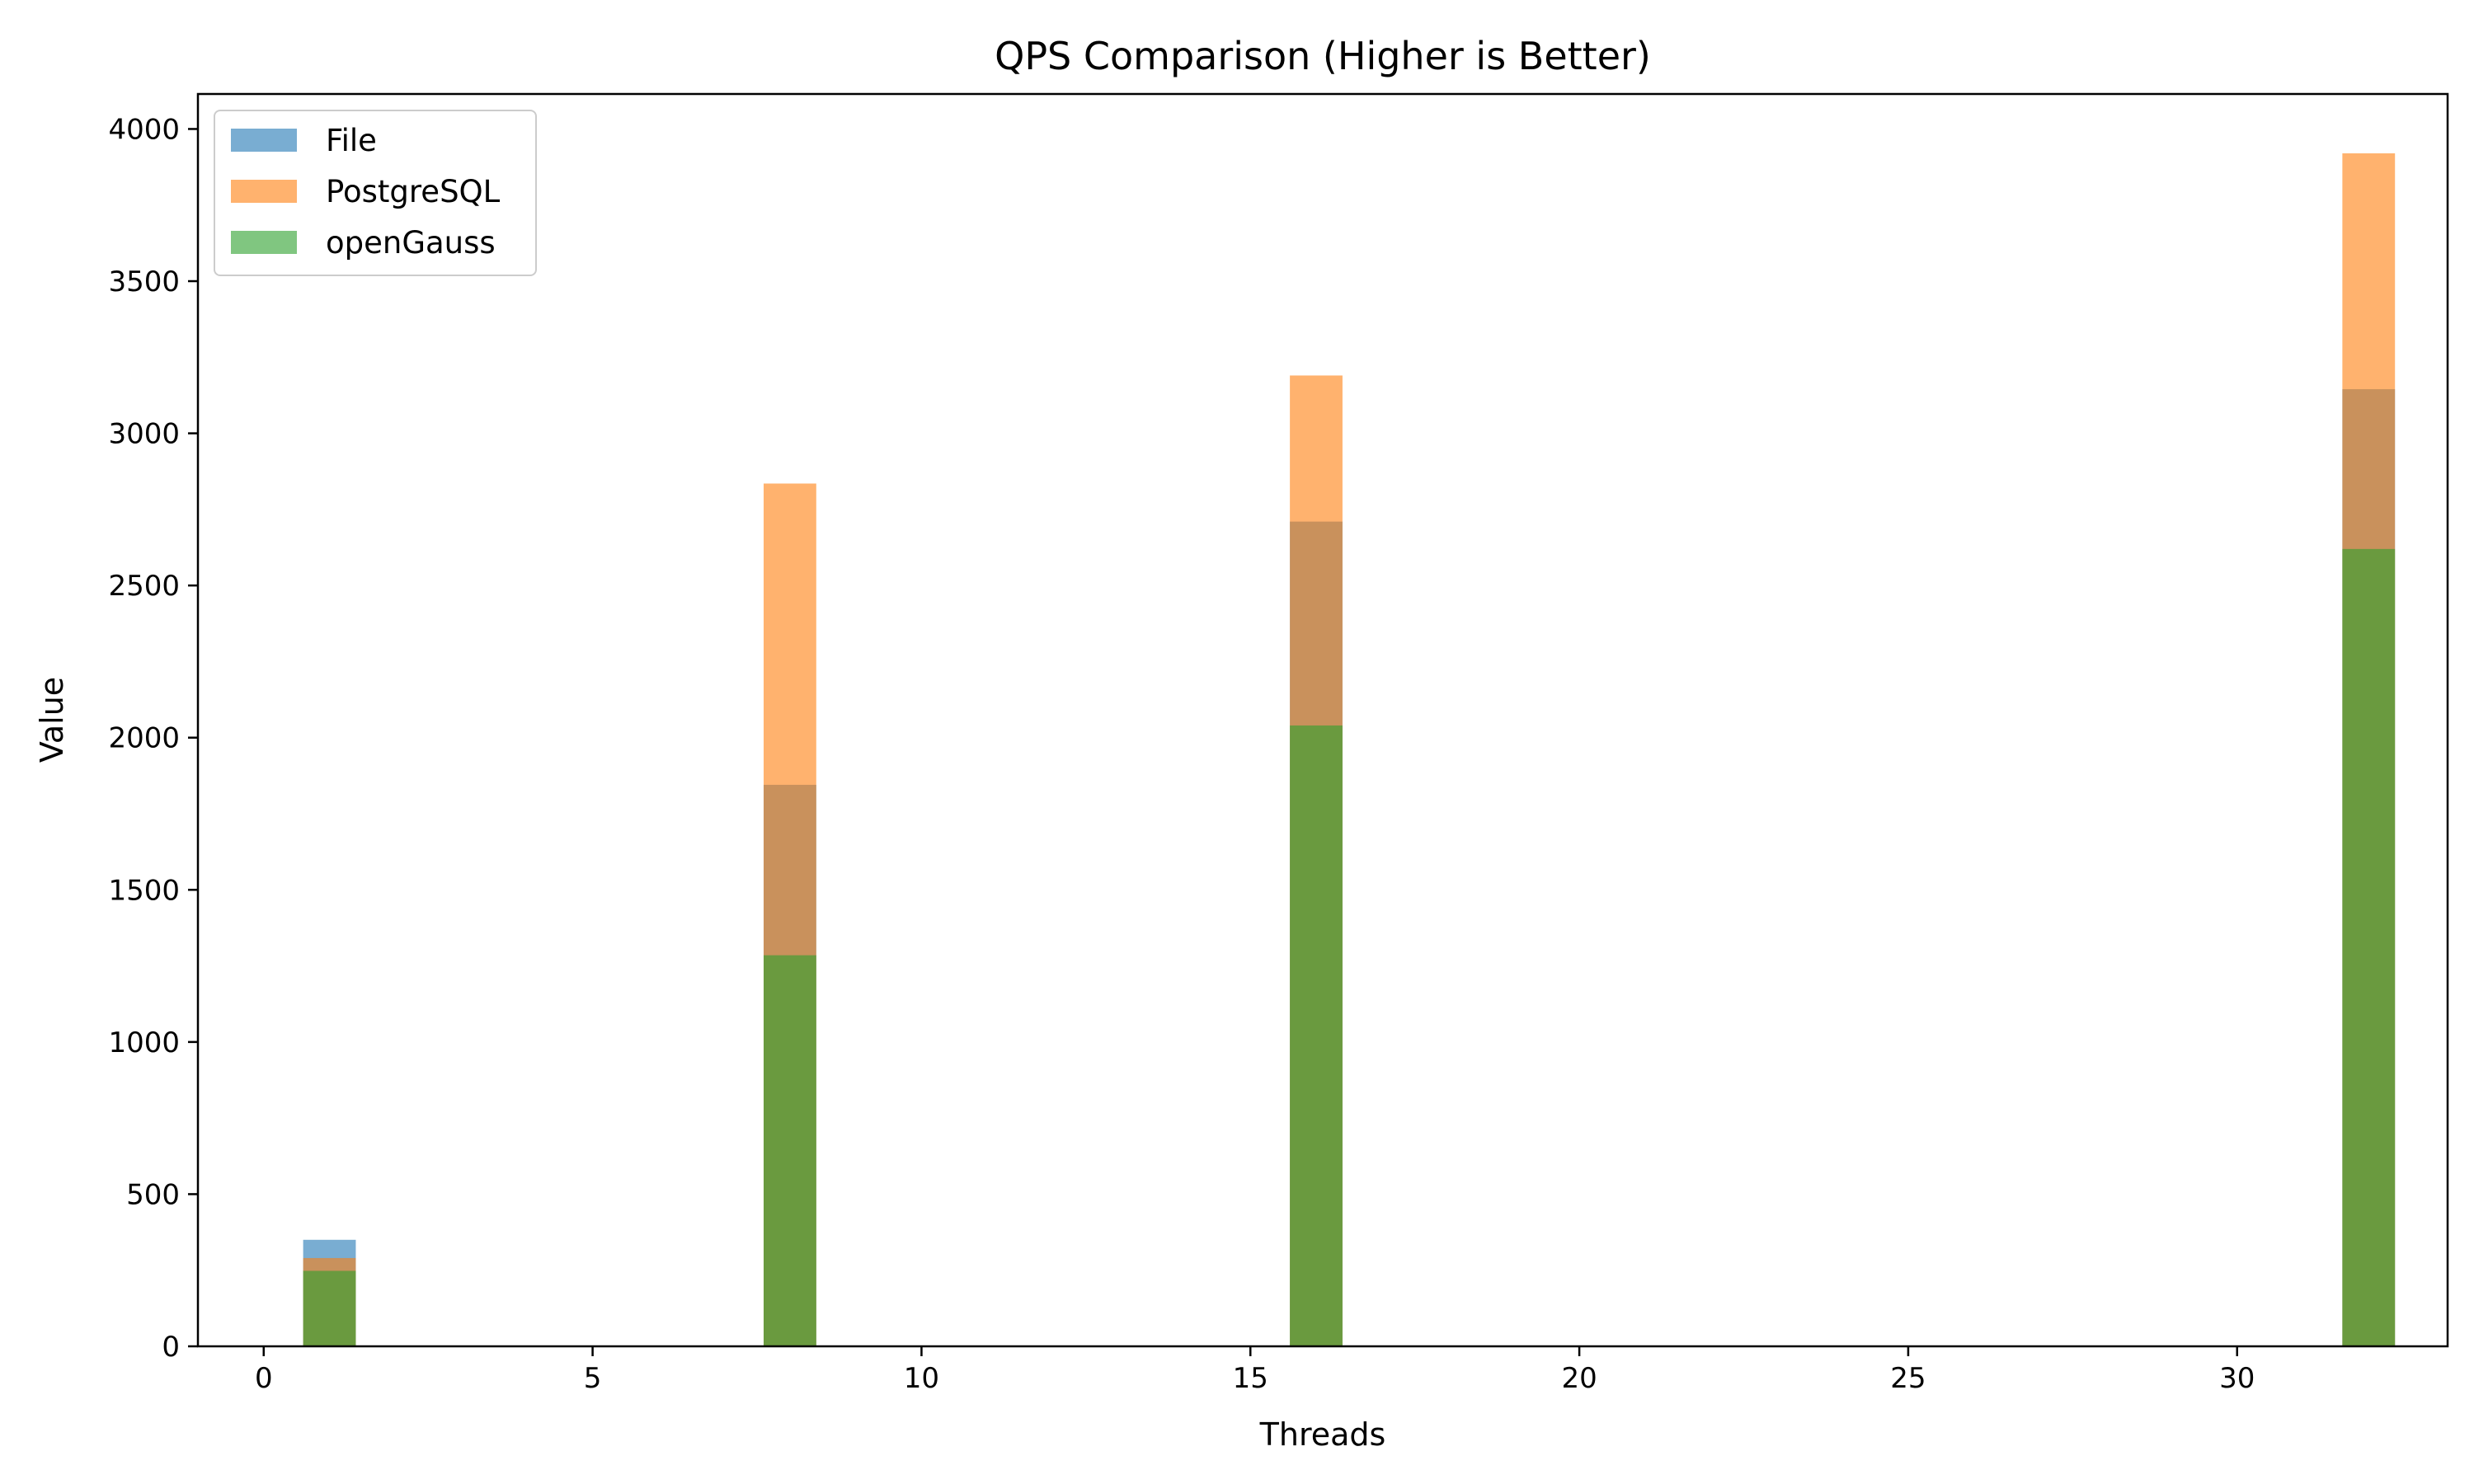  What do you see at coordinates (52, 720) in the screenshot?
I see `y-axis-label: Value` at bounding box center [52, 720].